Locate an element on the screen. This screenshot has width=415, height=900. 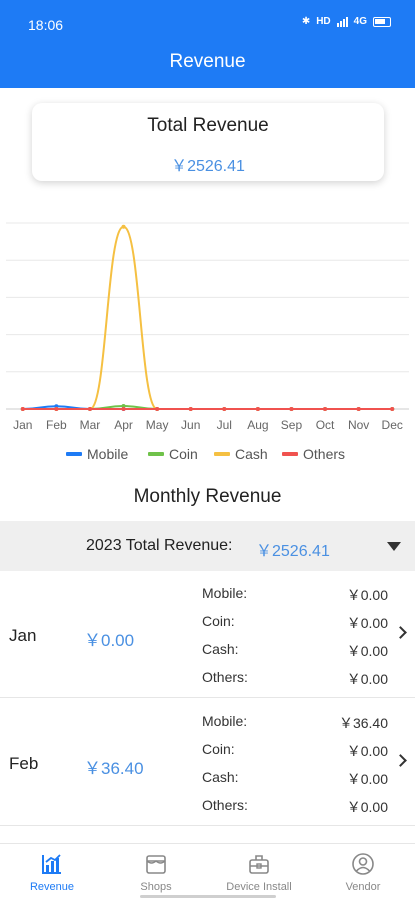
tab-revenue: Revenue is located at coordinates (52, 872).